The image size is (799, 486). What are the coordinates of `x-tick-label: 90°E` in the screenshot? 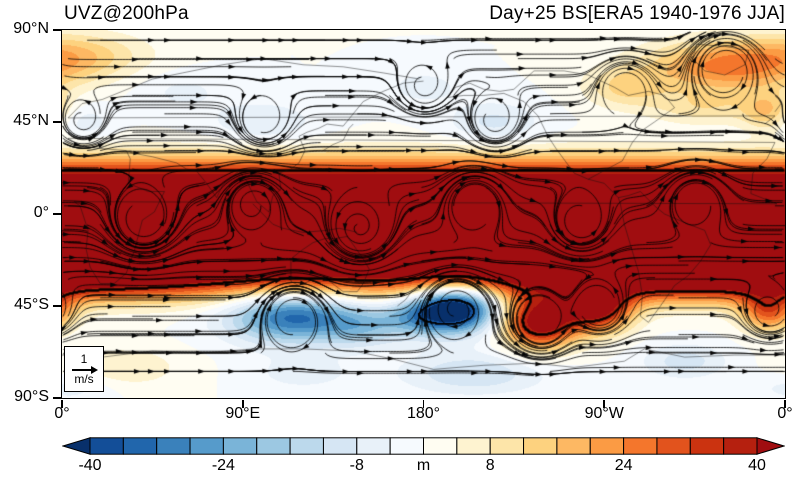 It's located at (243, 413).